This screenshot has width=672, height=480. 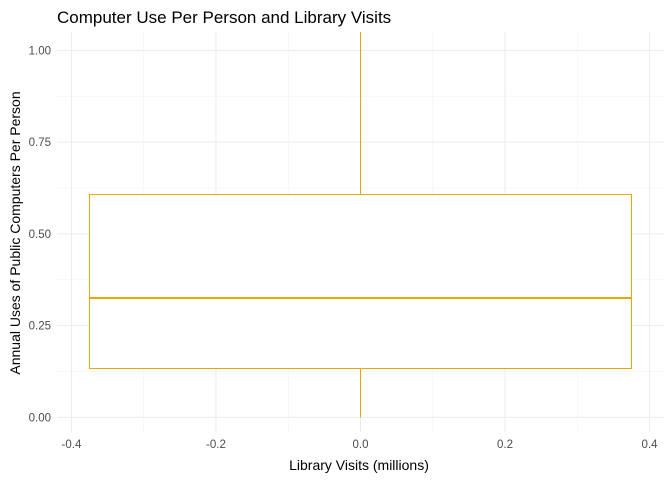 I want to click on x-tick-label: 0.2, so click(x=505, y=445).